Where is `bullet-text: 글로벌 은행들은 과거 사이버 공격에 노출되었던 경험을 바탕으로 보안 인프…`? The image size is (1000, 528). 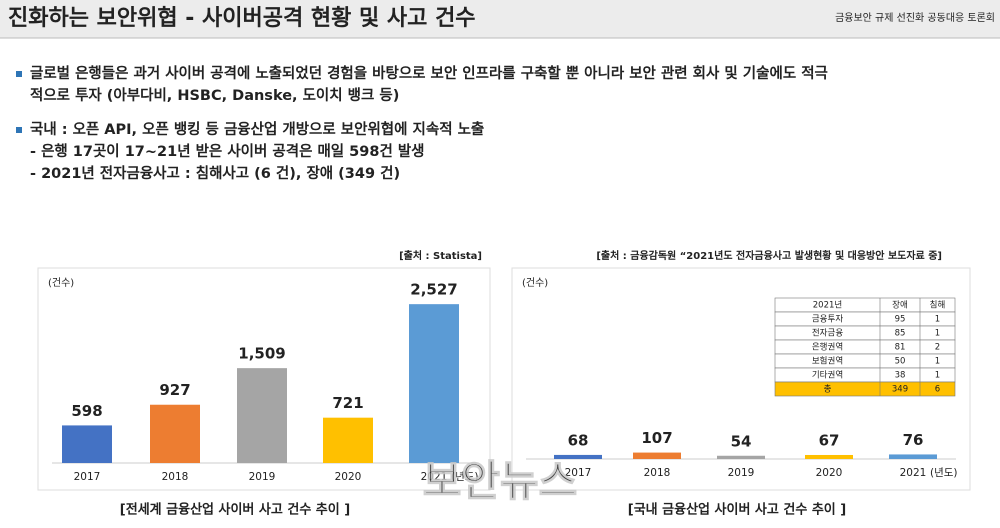
bullet-text: 글로벌 은행들은 과거 사이버 공격에 노출되었던 경험을 바탕으로 보안 인프… is located at coordinates (429, 73).